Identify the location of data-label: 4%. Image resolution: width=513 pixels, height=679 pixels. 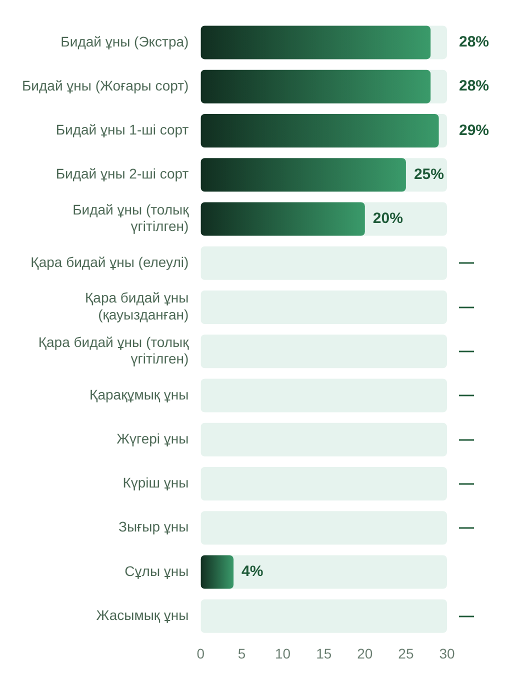
(253, 571).